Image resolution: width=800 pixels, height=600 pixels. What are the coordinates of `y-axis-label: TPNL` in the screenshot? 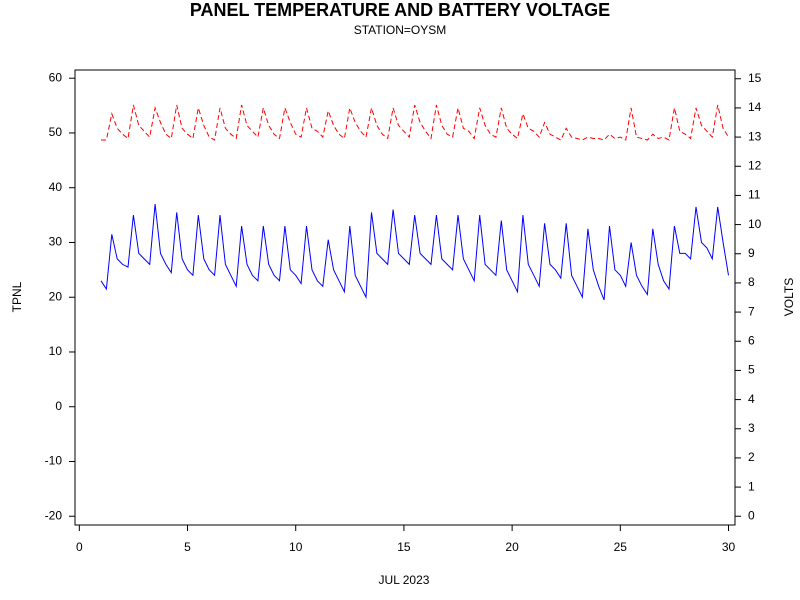 It's located at (17, 296).